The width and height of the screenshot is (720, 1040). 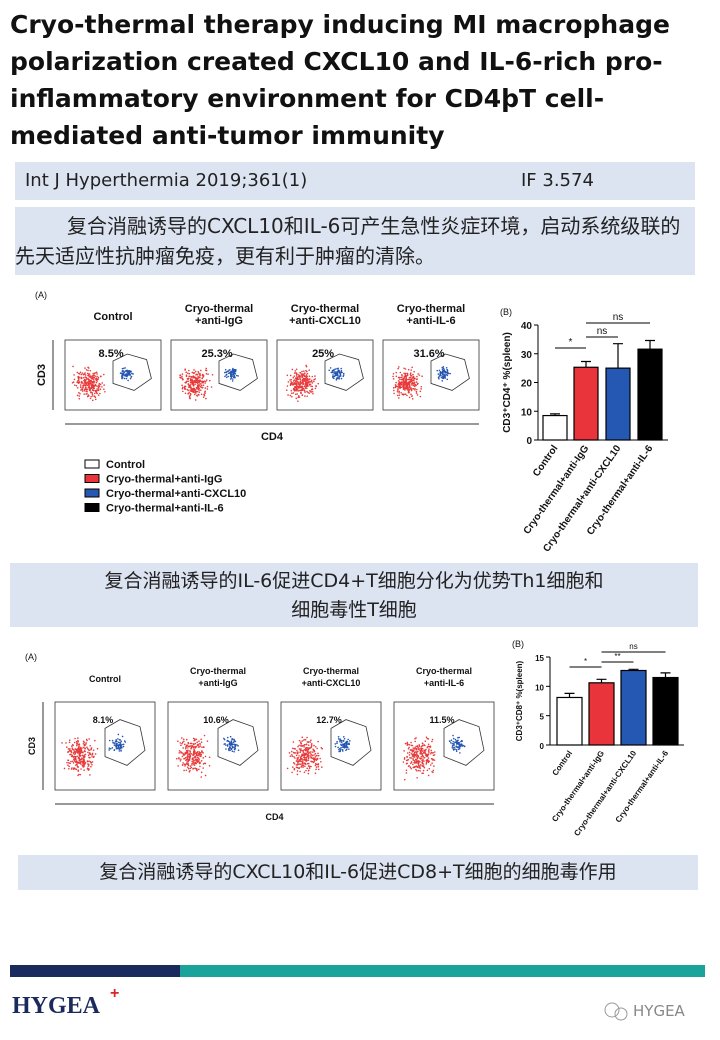 I want to click on legend-label: Cryo-thermal+anti-IgG, so click(x=164, y=480).